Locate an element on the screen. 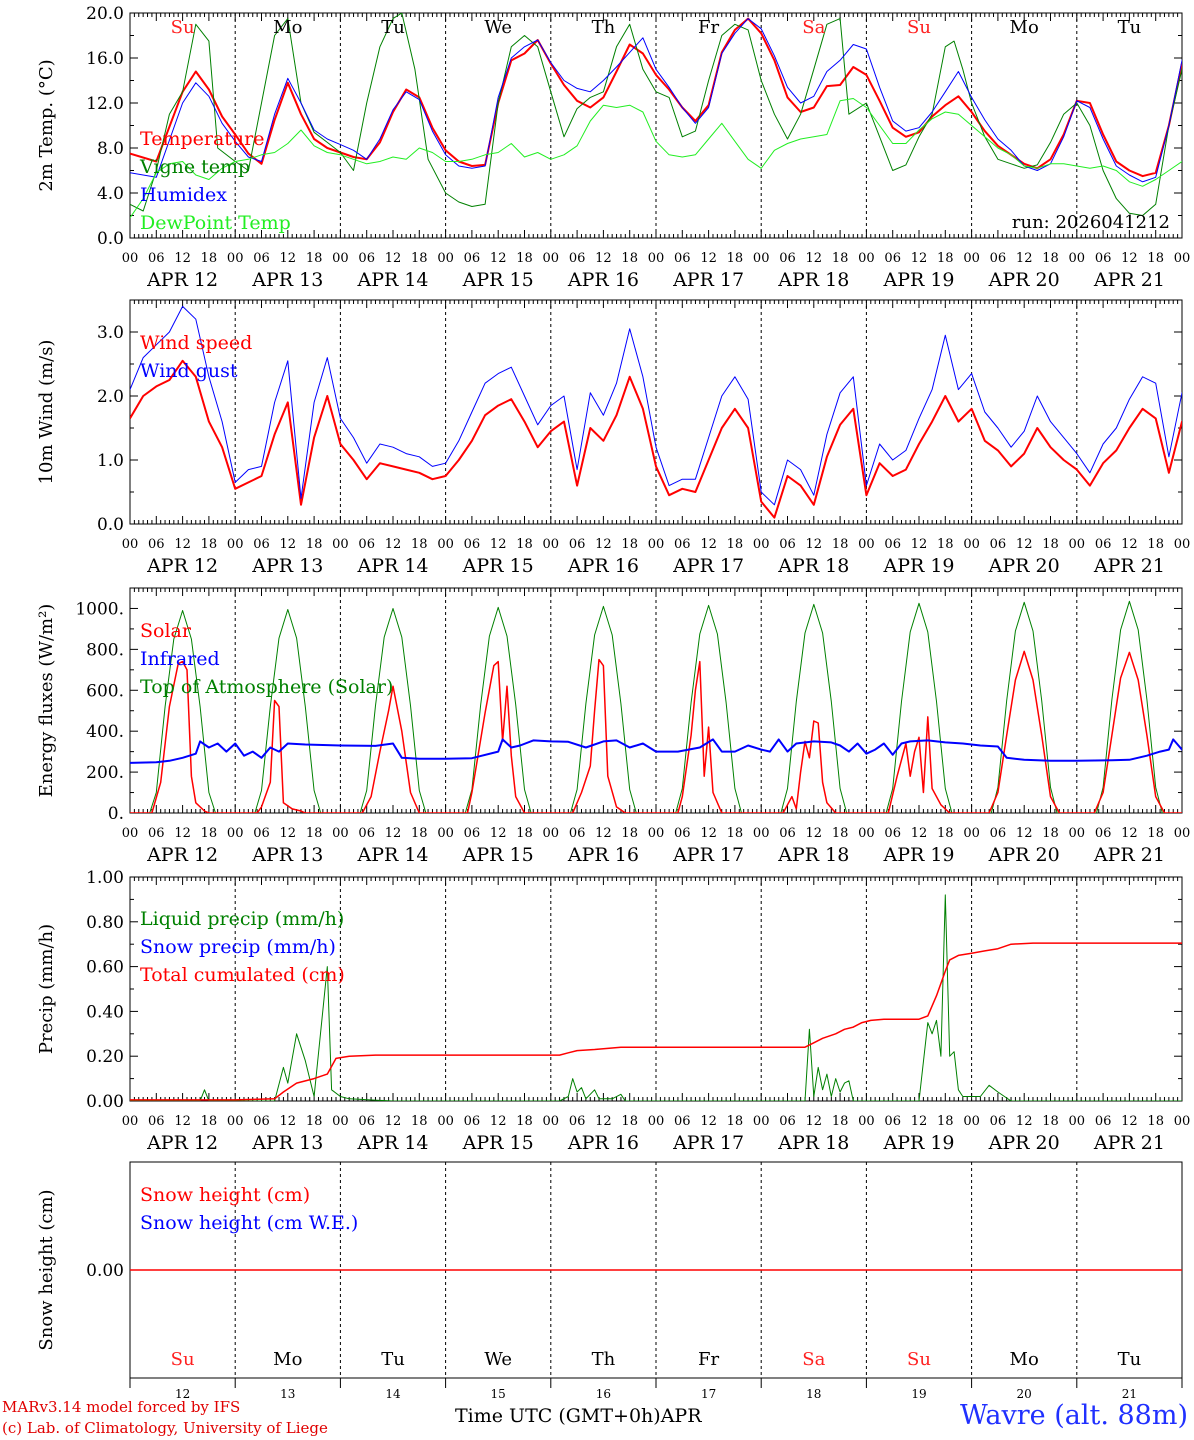 The height and width of the screenshot is (1440, 1194). y-tick-label: 4.0 is located at coordinates (110, 194).